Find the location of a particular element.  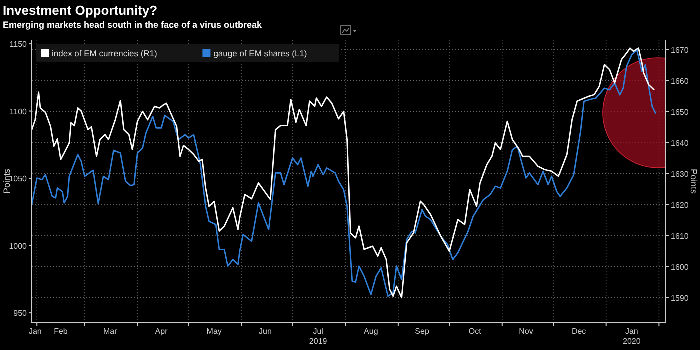

x-tick-label: Oct is located at coordinates (475, 331).